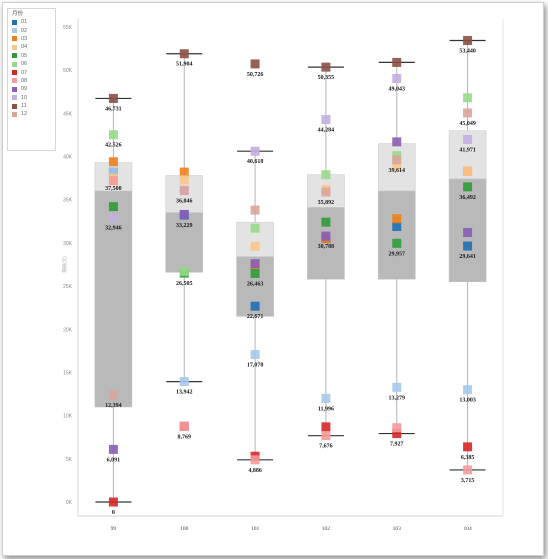 Image resolution: width=548 pixels, height=559 pixels. Describe the element at coordinates (326, 409) in the screenshot. I see `data-label: 11,996` at that location.